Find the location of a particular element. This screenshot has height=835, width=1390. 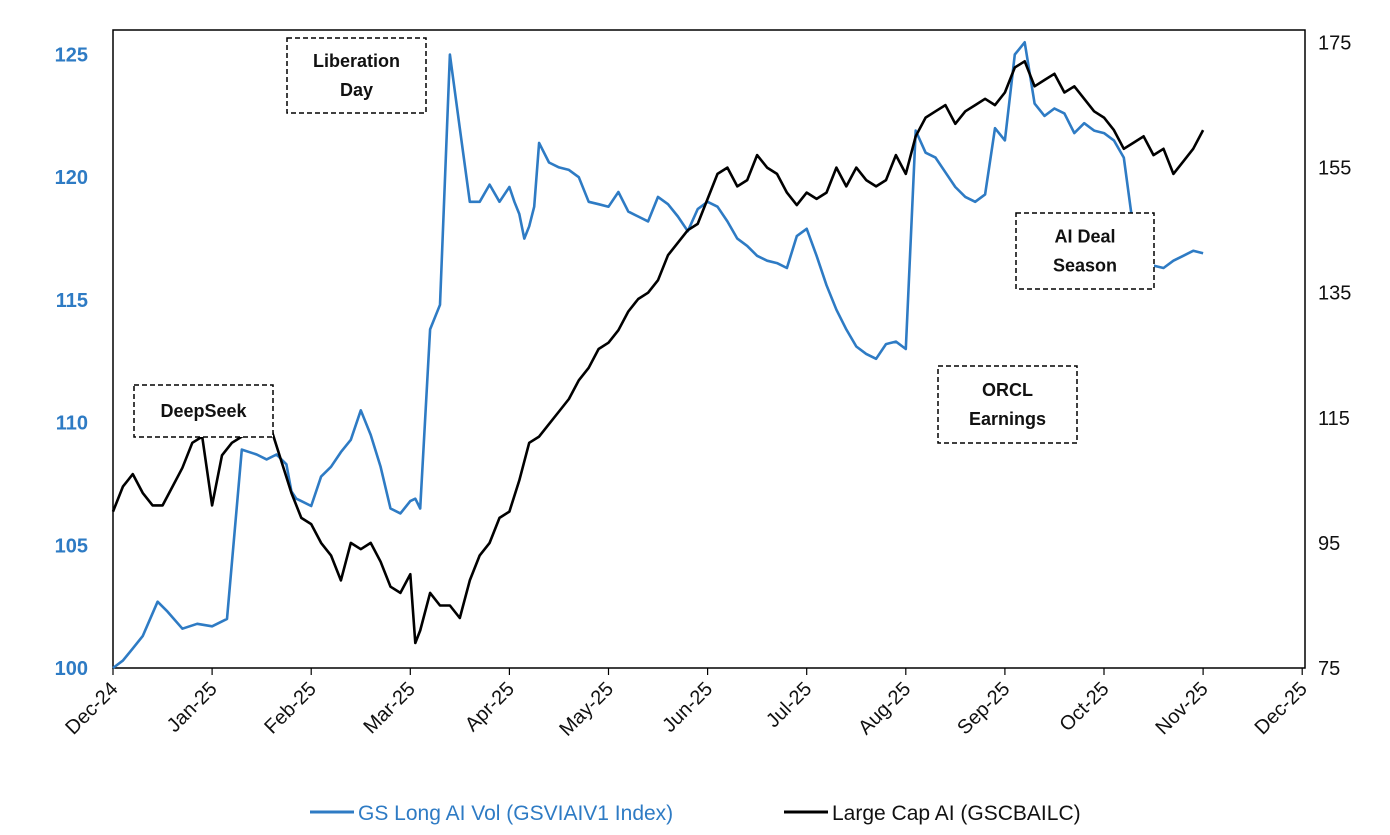

y-right-tick-label-175: 175 is located at coordinates (1334, 44).